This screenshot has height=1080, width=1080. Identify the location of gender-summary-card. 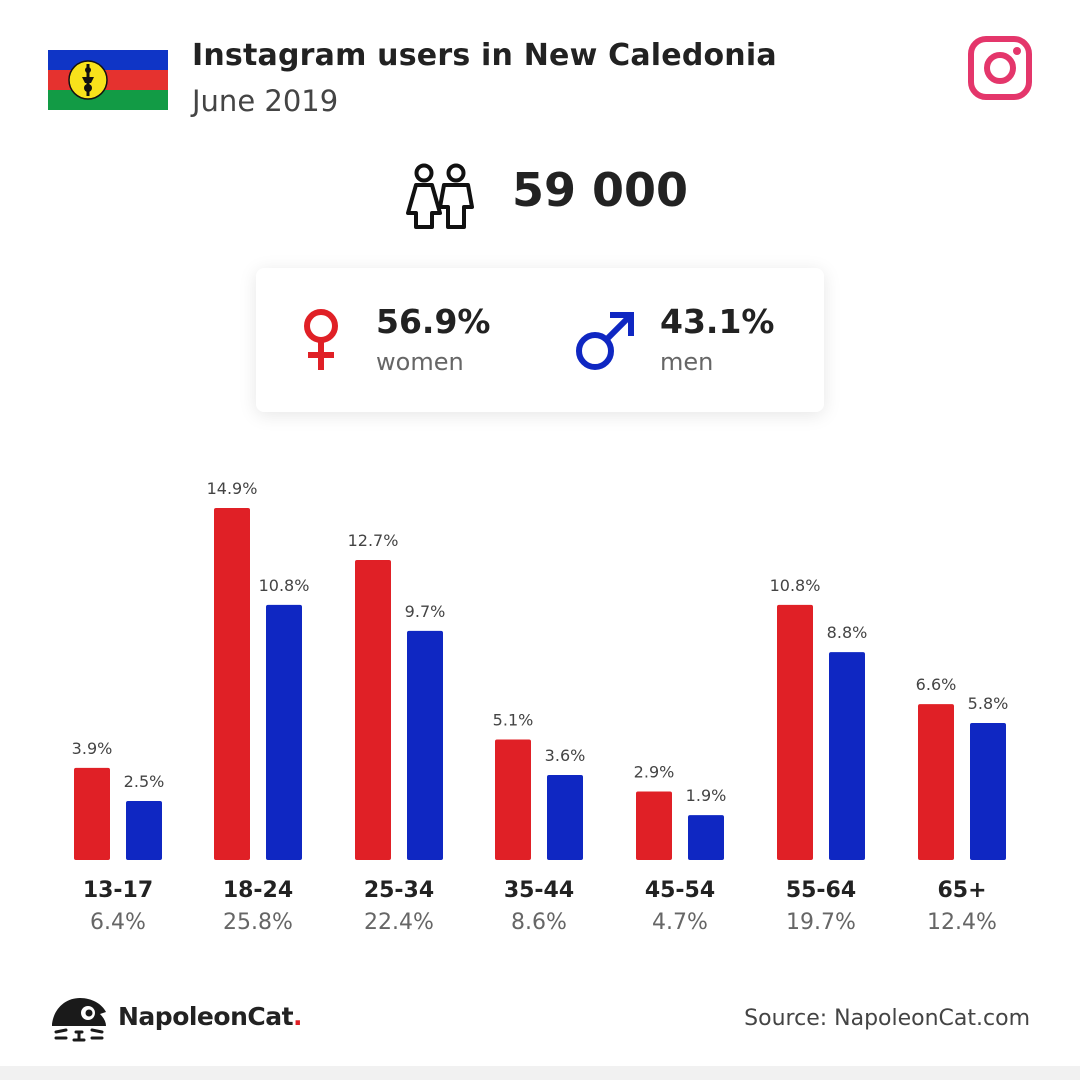
(540, 340).